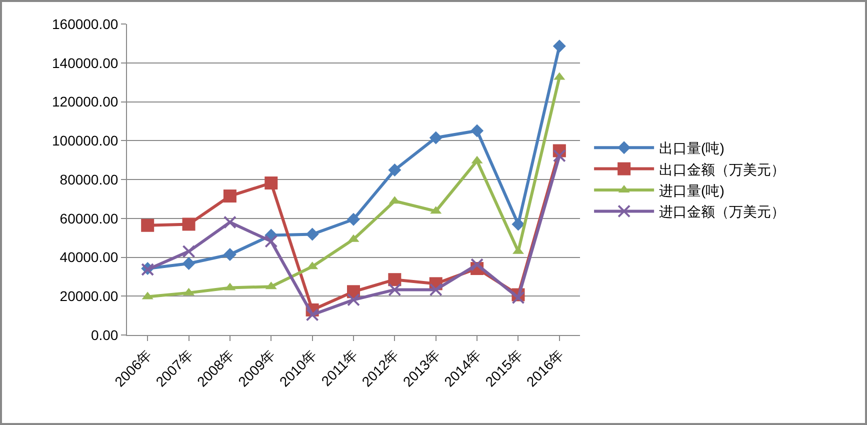  I want to click on y-tick-label: 120000.00, so click(85, 102).